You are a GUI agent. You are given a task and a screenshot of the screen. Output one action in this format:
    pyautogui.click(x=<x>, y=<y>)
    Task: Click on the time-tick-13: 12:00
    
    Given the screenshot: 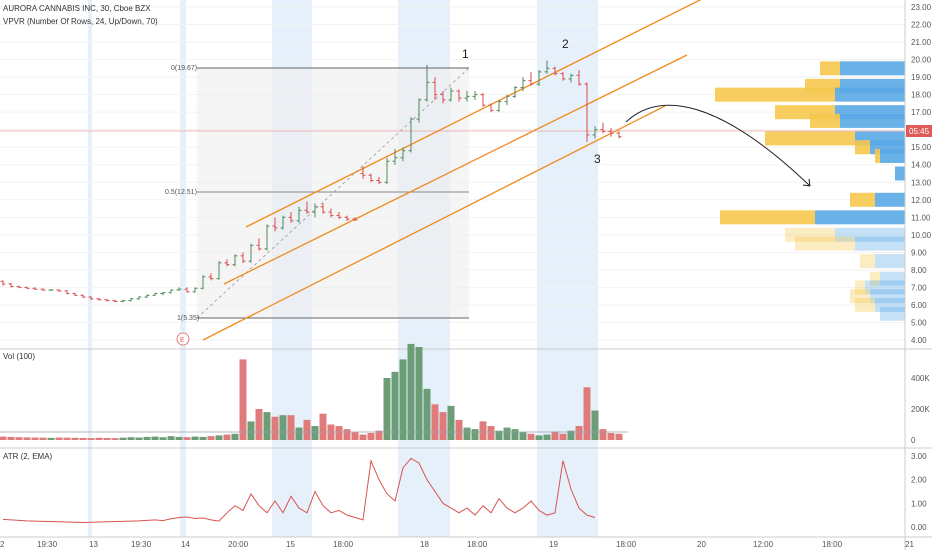 What is the action you would take?
    pyautogui.click(x=763, y=544)
    